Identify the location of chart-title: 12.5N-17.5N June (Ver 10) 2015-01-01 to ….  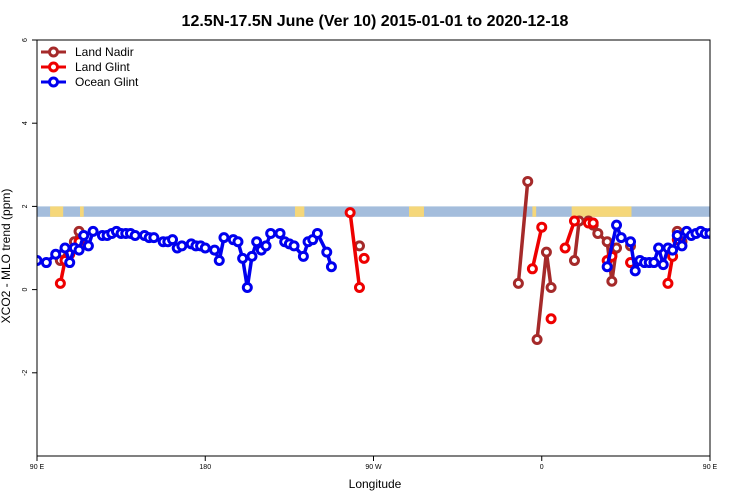
(375, 21).